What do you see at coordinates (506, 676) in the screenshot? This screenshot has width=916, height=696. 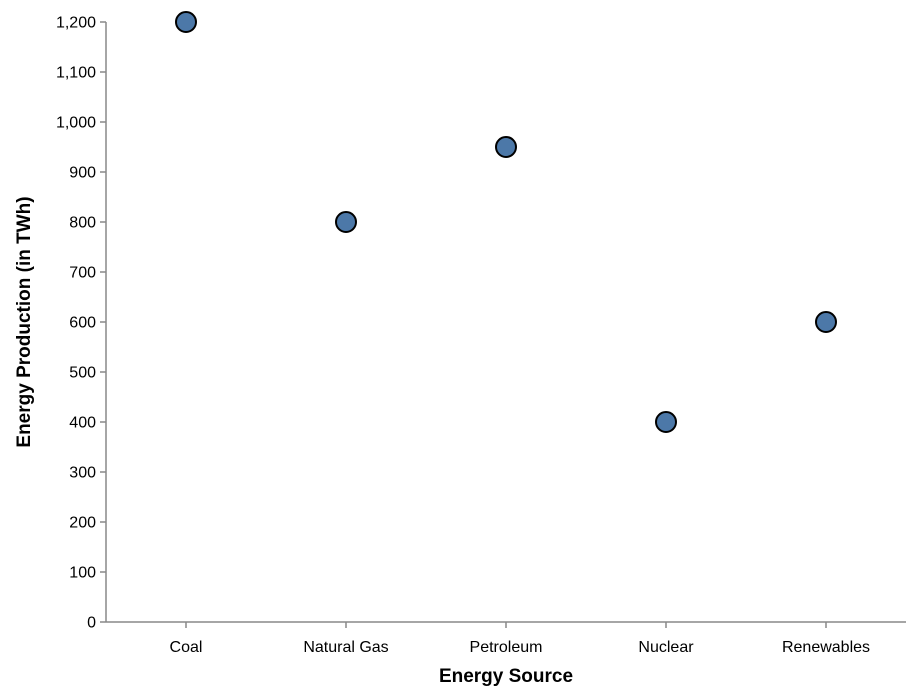 I see `x-axis-title: Energy Source` at bounding box center [506, 676].